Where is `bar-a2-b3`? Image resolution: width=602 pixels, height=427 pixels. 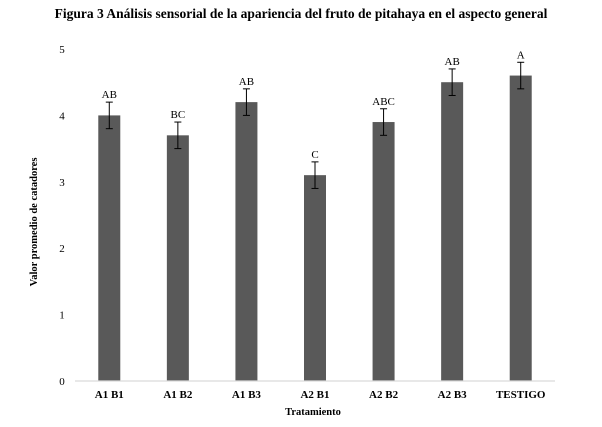
bar-a2-b3 is located at coordinates (452, 231).